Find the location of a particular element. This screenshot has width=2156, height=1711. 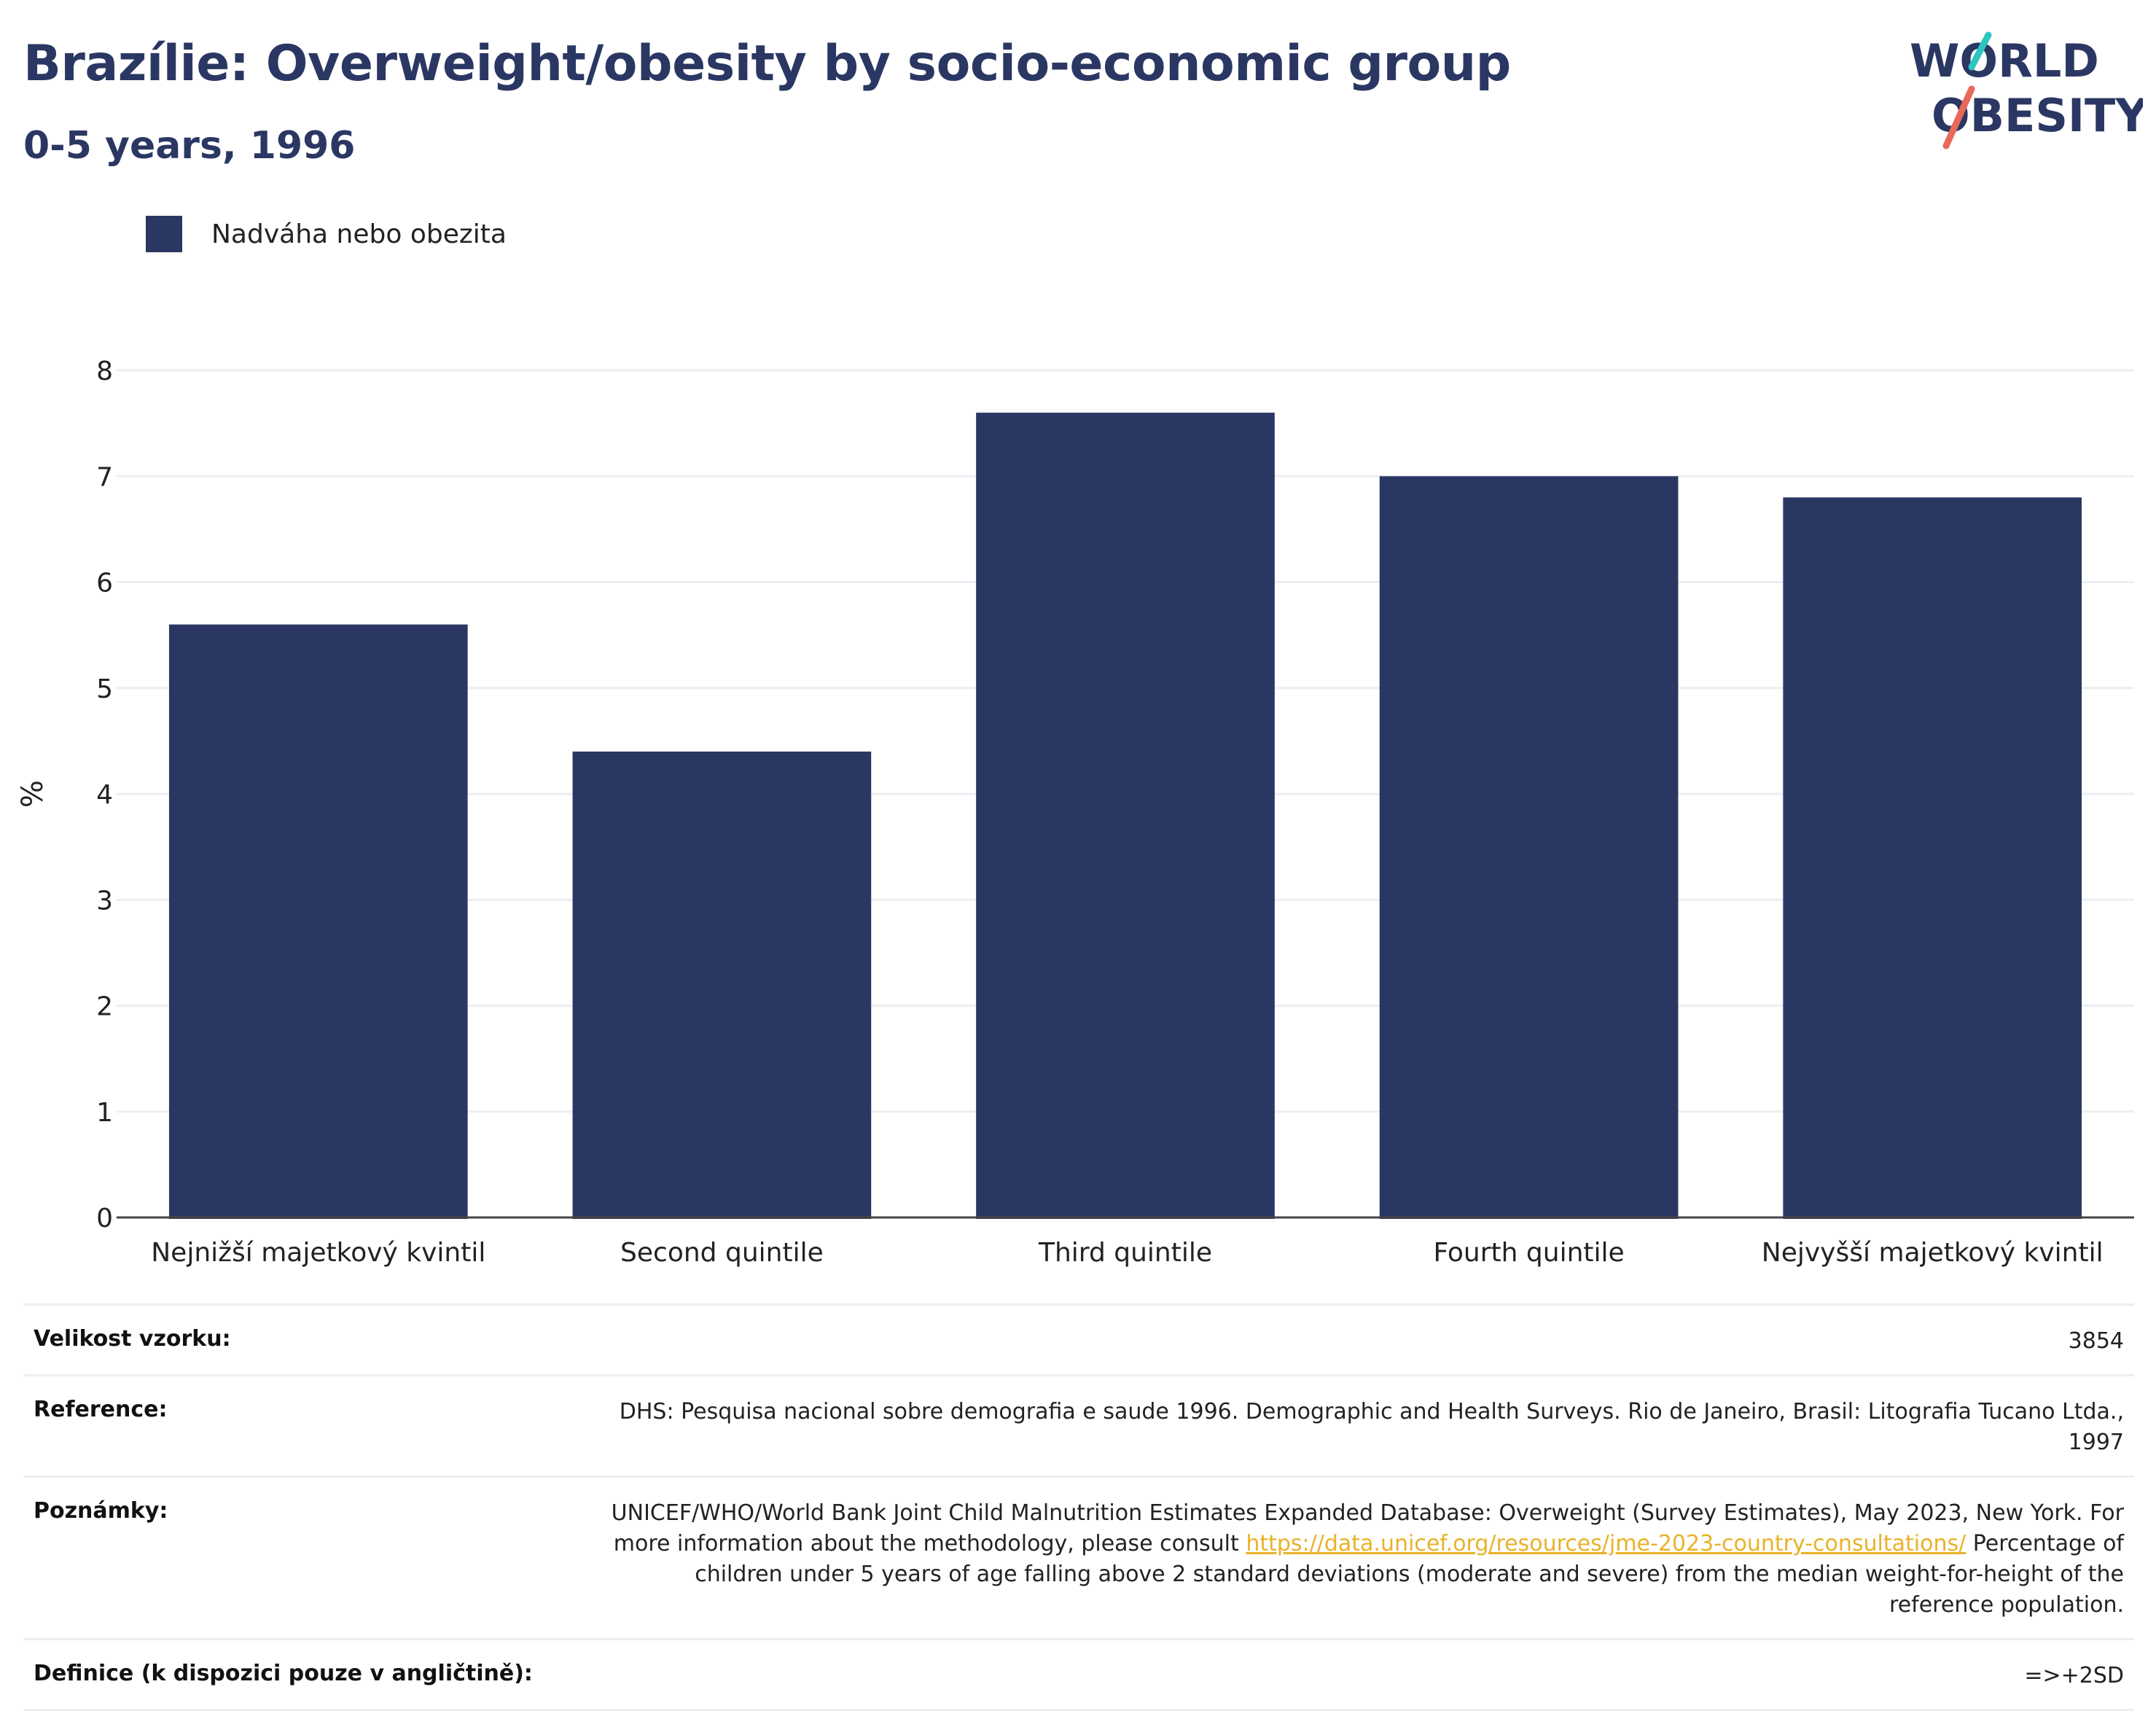

legend-swatch is located at coordinates (164, 234).